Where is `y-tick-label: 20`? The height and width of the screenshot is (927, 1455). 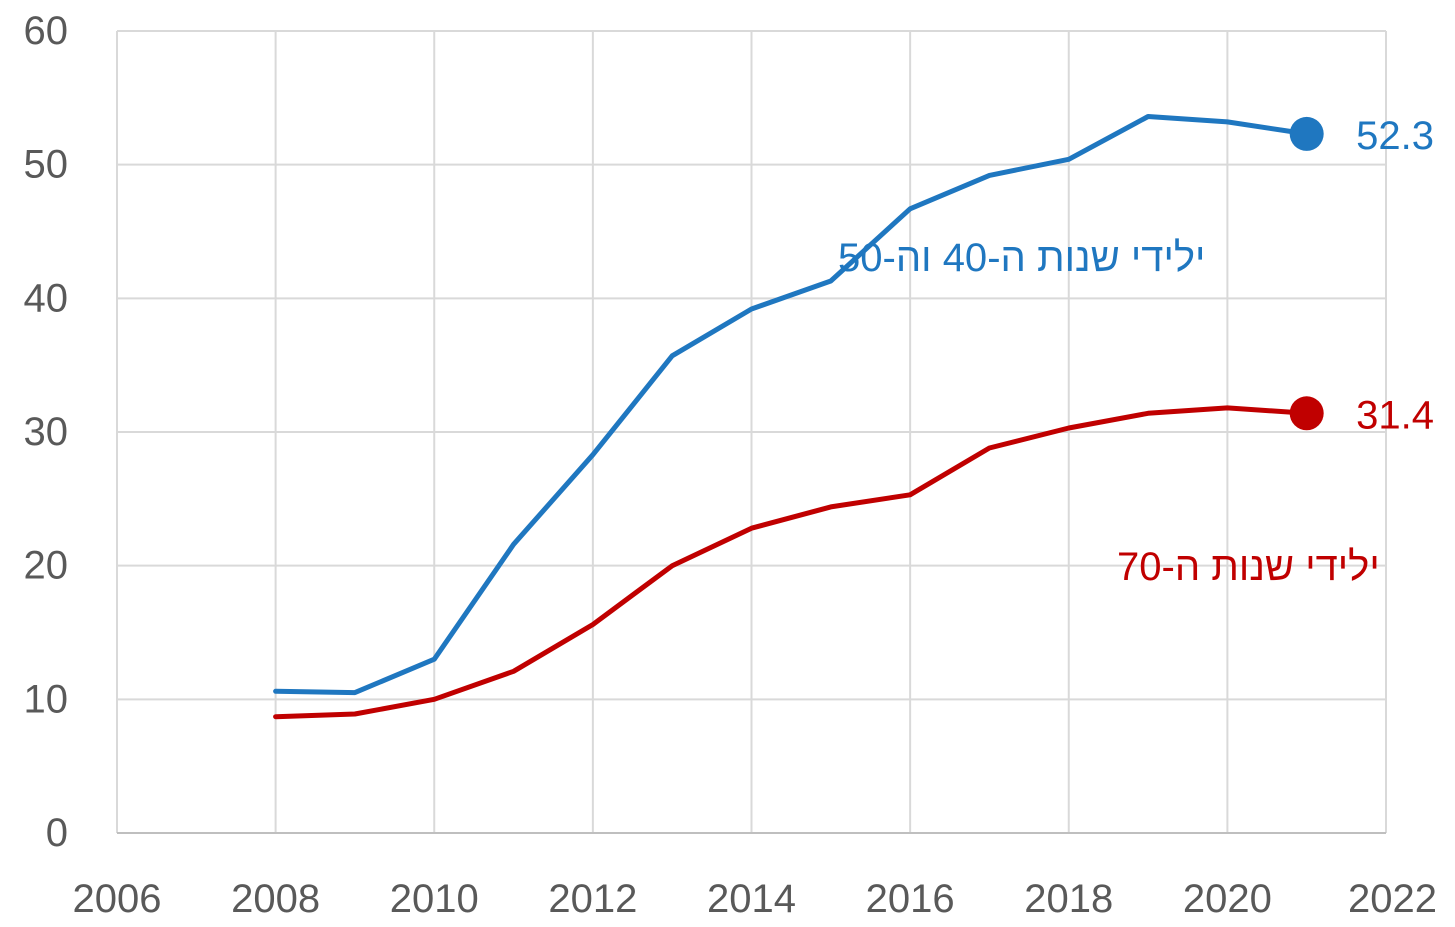 y-tick-label: 20 is located at coordinates (46, 566).